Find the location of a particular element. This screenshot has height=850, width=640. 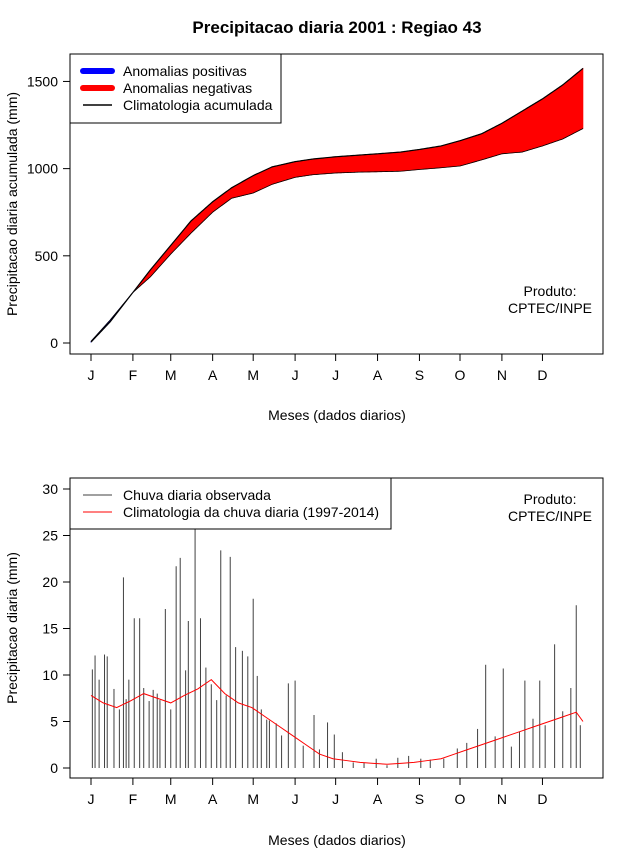

y-tick-label: 1000 is located at coordinates (42, 169).